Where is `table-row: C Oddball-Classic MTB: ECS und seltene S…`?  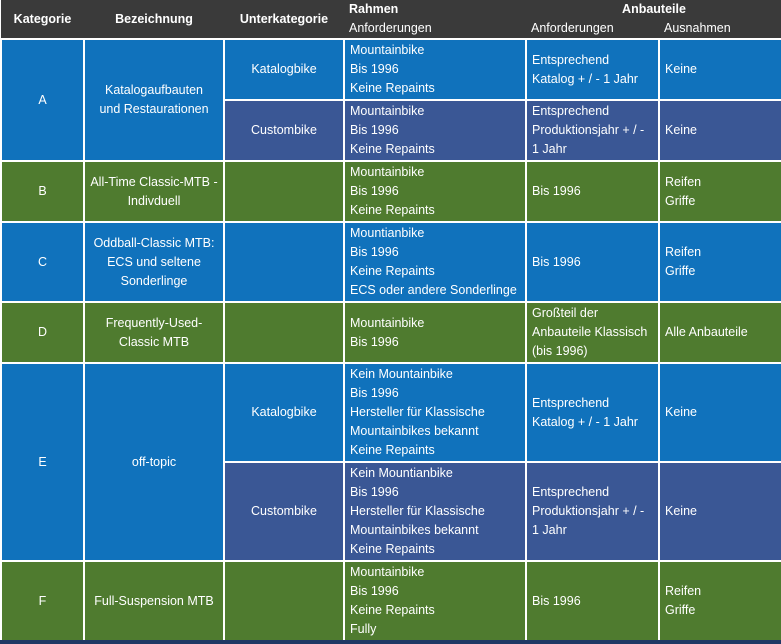
table-row: C Oddball-Classic MTB: ECS und seltene S… is located at coordinates (390, 262).